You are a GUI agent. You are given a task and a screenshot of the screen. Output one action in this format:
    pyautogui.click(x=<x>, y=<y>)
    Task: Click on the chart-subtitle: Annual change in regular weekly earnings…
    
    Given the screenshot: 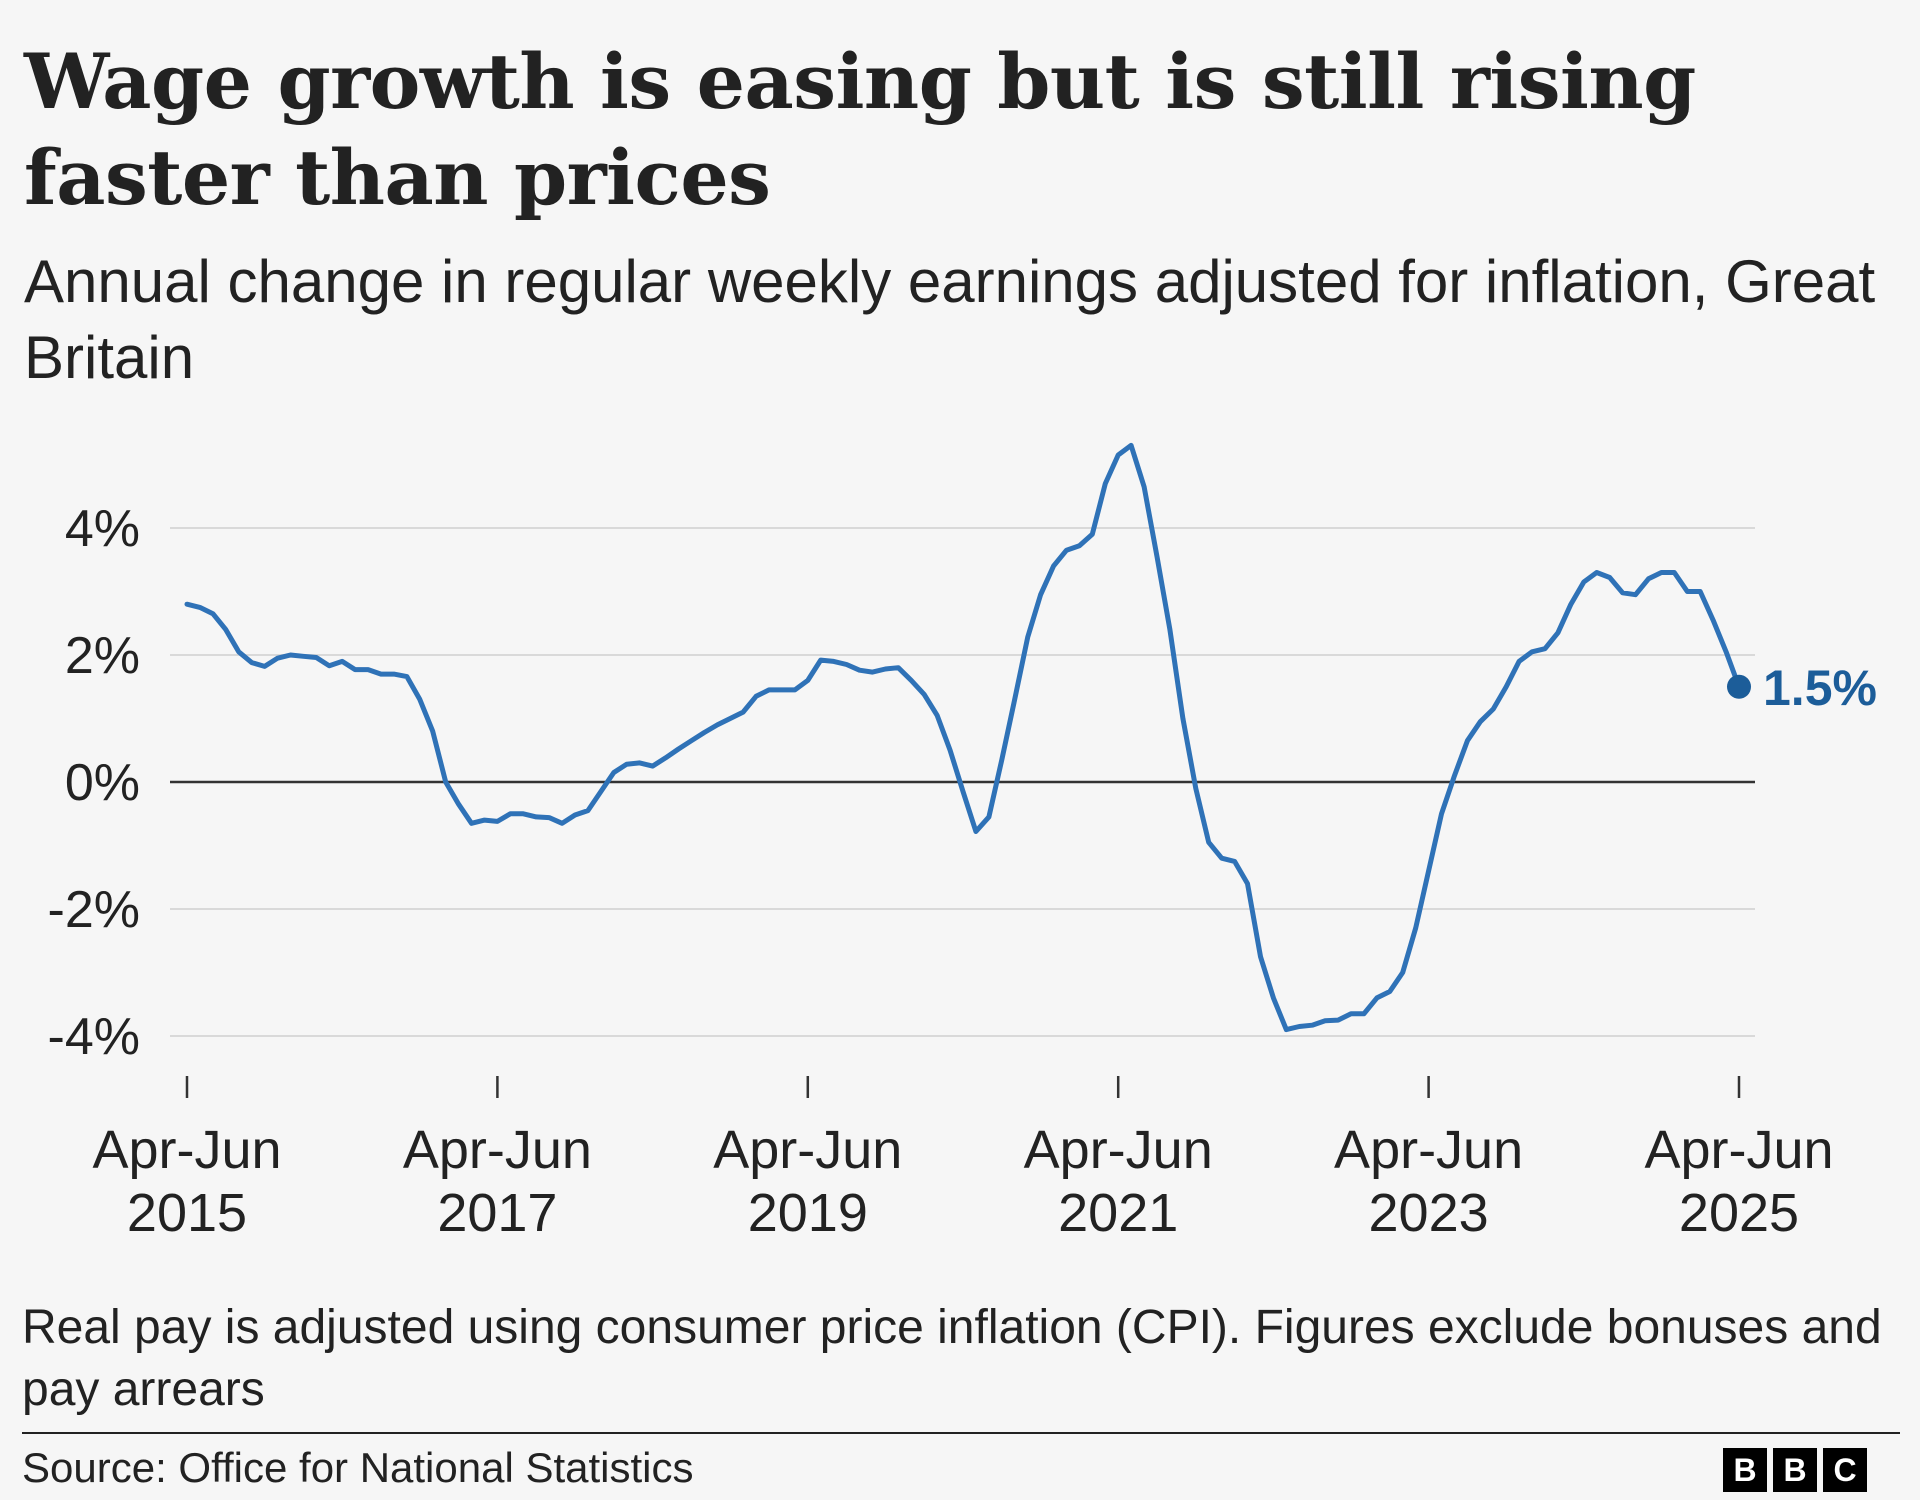 What is the action you would take?
    pyautogui.click(x=950, y=319)
    